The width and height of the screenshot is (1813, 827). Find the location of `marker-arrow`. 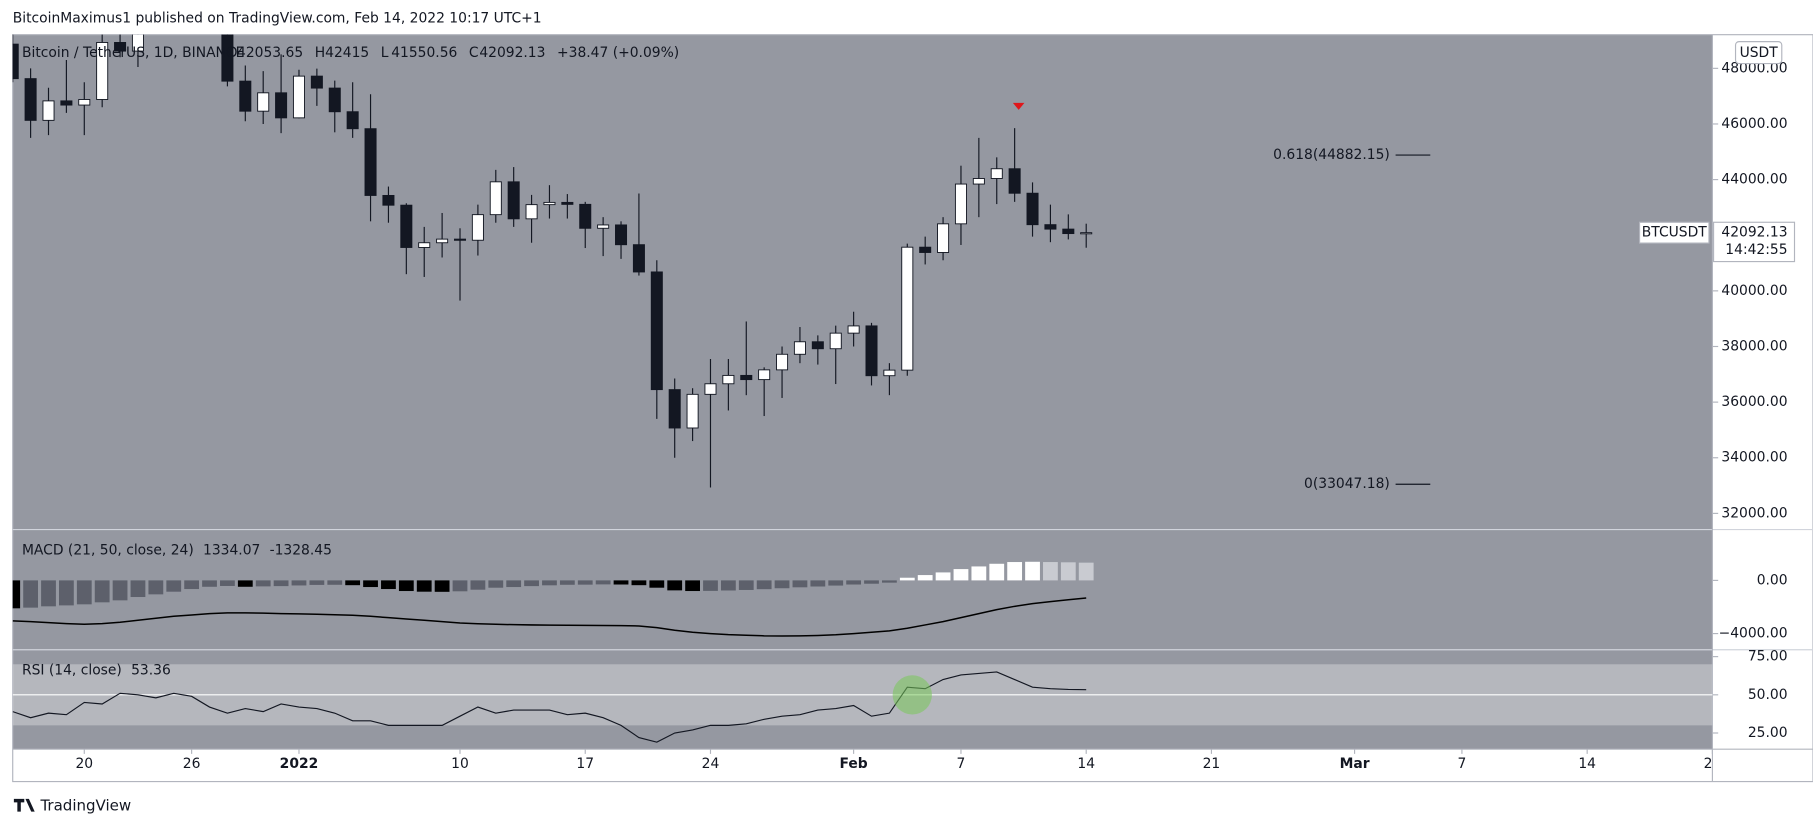

marker-arrow is located at coordinates (1018, 106).